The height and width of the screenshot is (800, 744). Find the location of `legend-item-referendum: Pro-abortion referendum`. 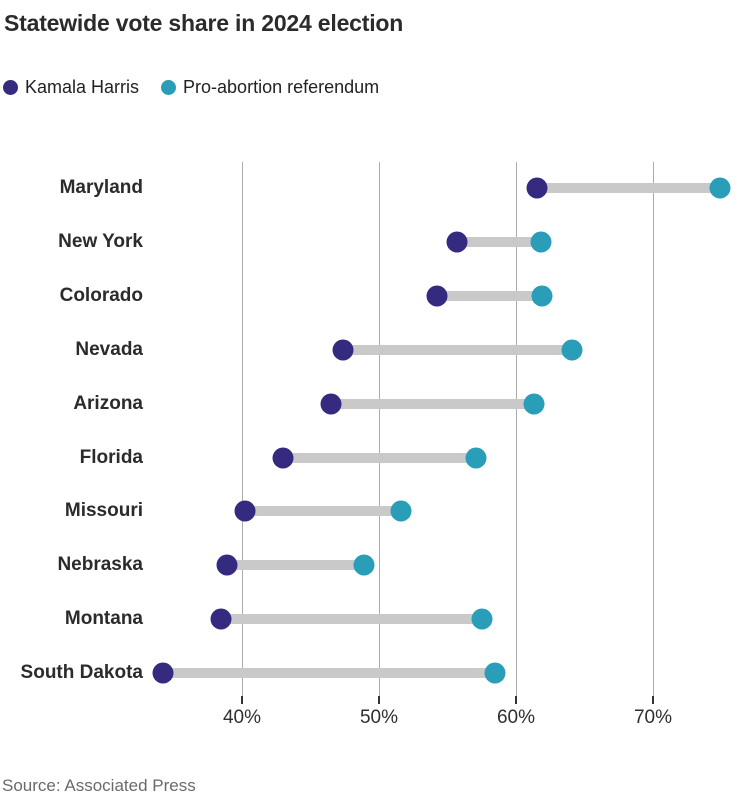

legend-item-referendum: Pro-abortion referendum is located at coordinates (270, 87).